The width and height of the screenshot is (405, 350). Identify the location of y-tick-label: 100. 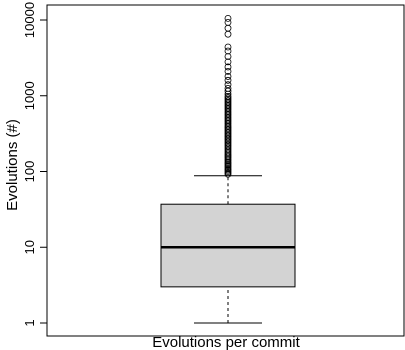
(29, 172).